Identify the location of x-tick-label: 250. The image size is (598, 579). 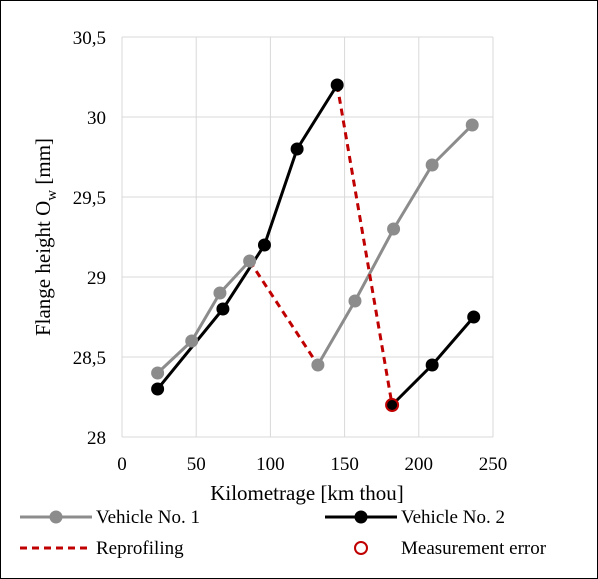
(493, 464).